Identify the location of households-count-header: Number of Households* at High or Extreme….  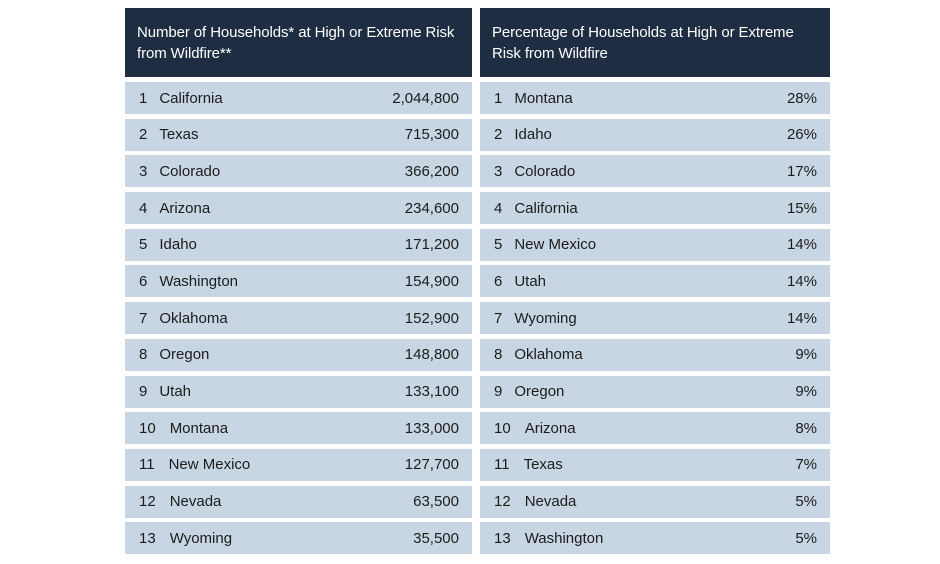
(298, 42).